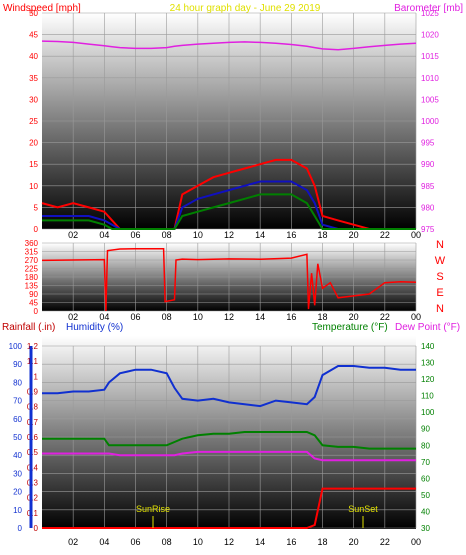 The width and height of the screenshot is (466, 555). What do you see at coordinates (32, 277) in the screenshot?
I see `y-tick-label: 180` at bounding box center [32, 277].